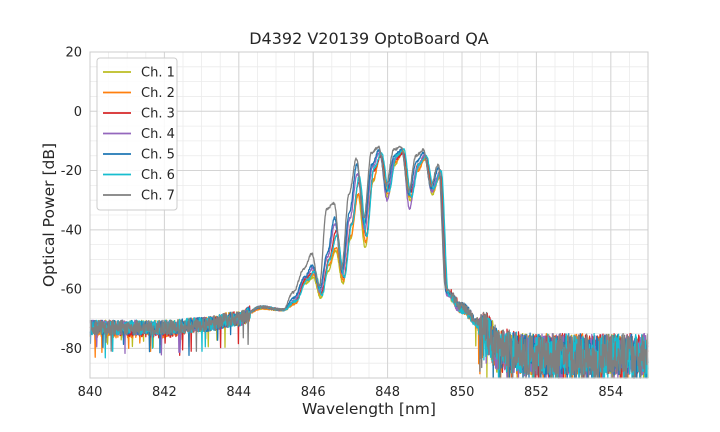 The image size is (720, 432). I want to click on x-tick-label: 846, so click(313, 392).